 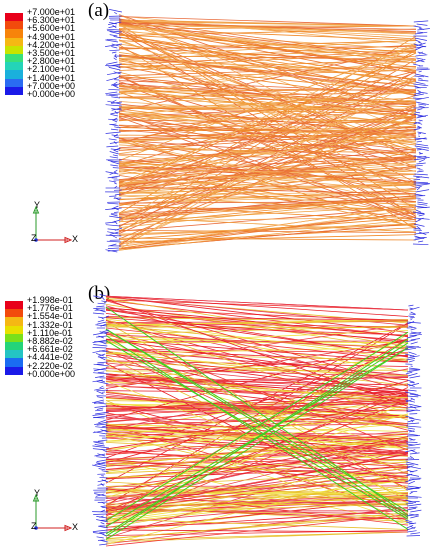 I want to click on legend-value: +1.554e-01, so click(x=50, y=316).